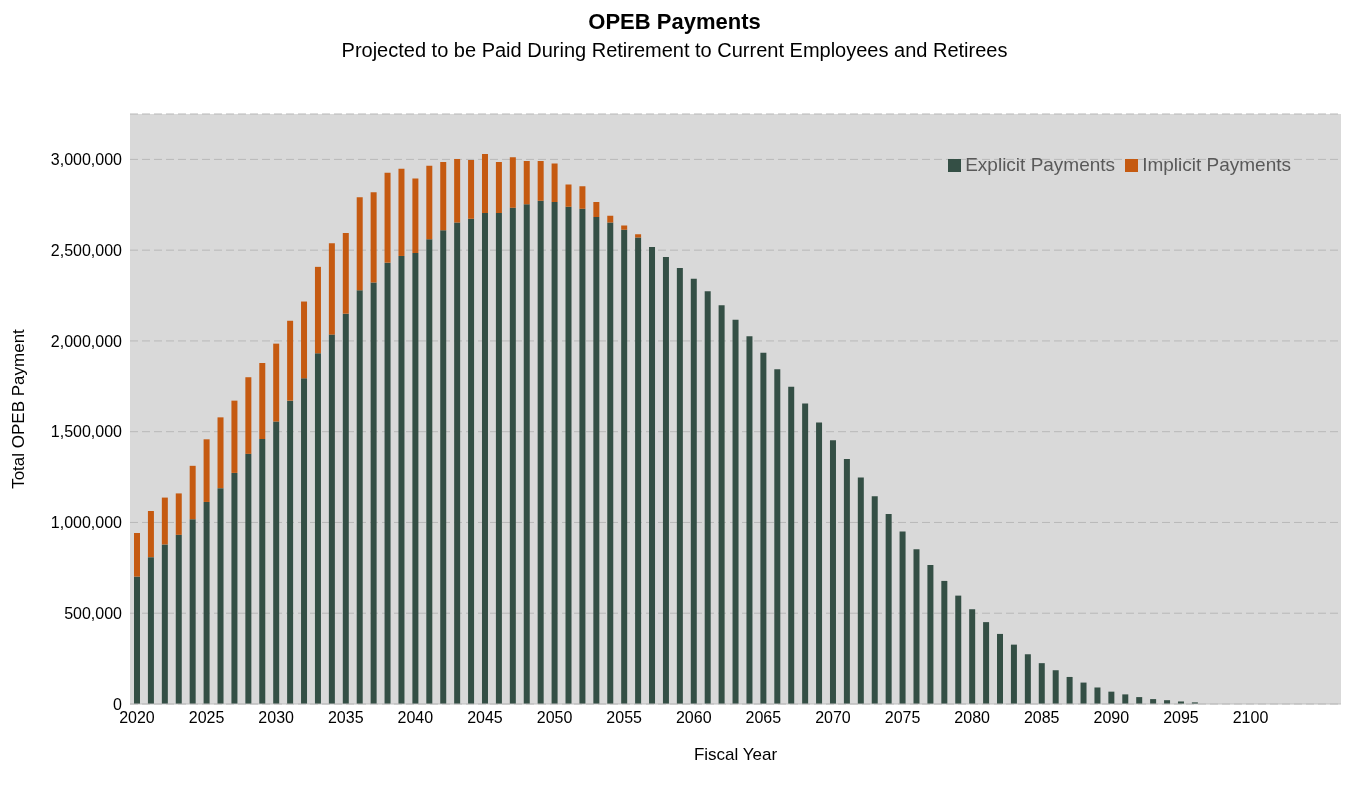 The width and height of the screenshot is (1349, 788). Describe the element at coordinates (86, 250) in the screenshot. I see `y-tick-label: 2,500,000` at that location.